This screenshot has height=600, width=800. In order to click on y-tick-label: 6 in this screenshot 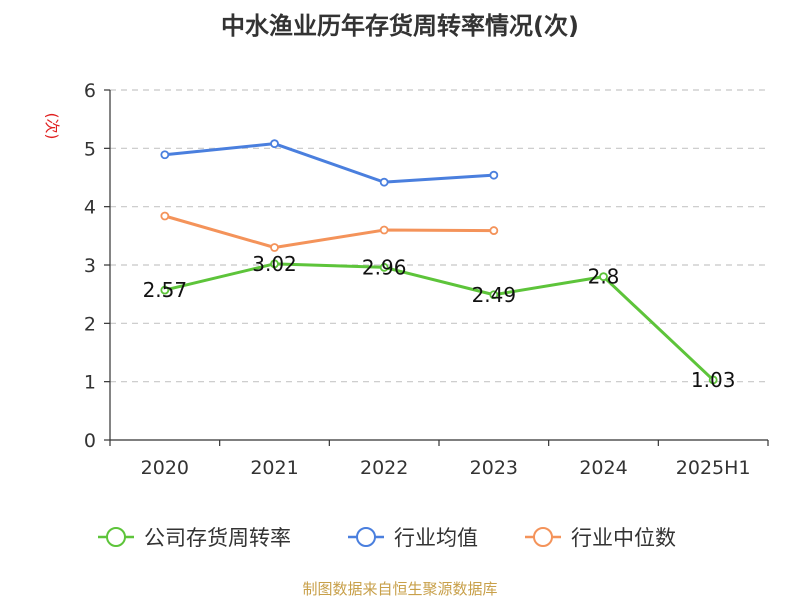, I will do `click(90, 91)`.